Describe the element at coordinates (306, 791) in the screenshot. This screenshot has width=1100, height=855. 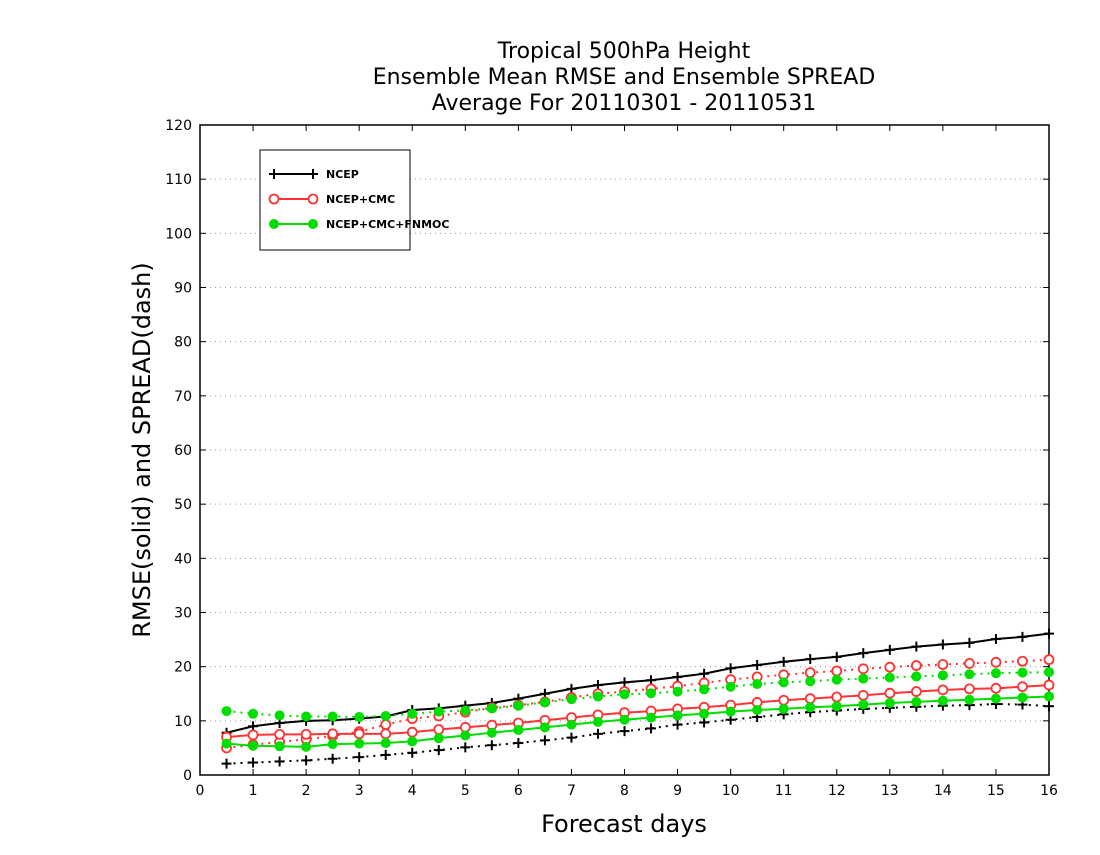
I see `x-tick-label: 2` at that location.